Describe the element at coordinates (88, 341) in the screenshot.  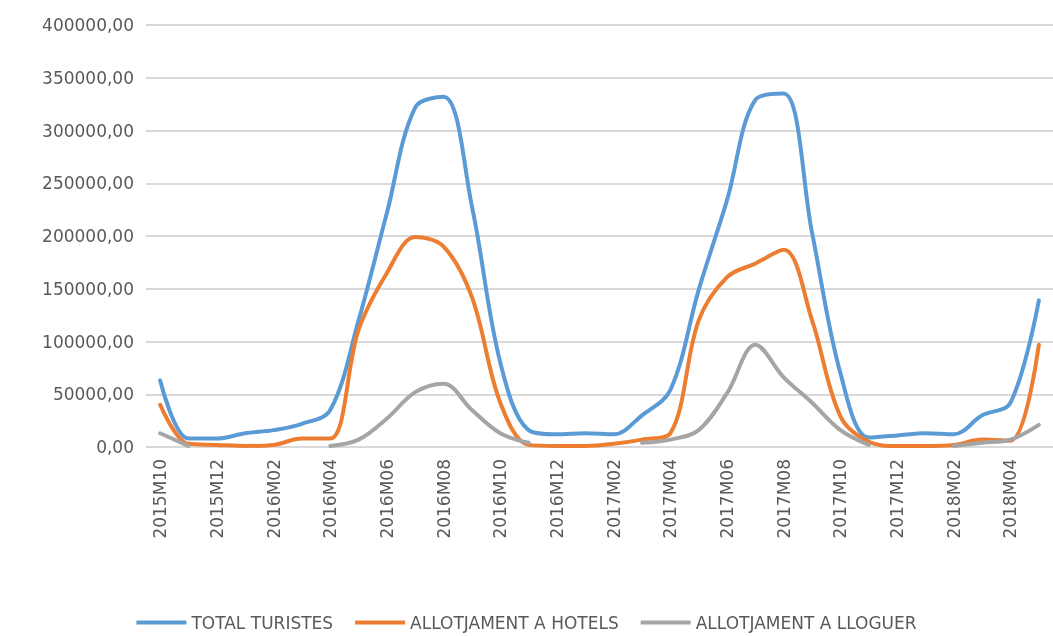
I see `y-tick-label: 100000,00` at that location.